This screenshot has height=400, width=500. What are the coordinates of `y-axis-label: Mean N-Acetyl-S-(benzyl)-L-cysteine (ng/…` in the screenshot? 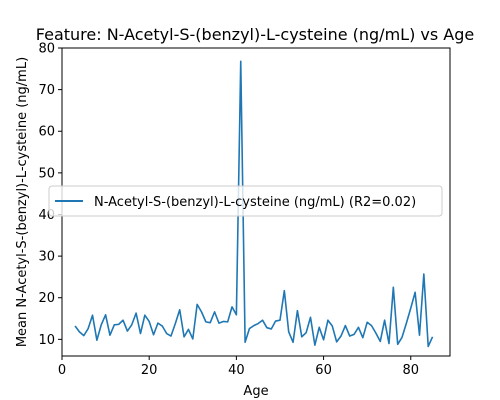 It's located at (22, 202).